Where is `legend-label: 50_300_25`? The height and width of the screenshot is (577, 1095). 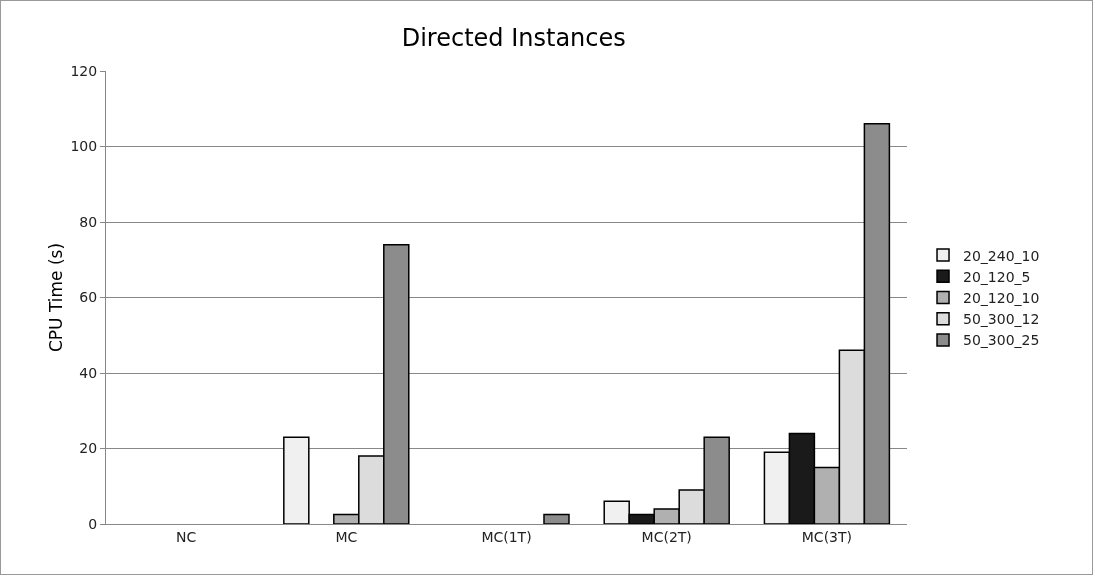 legend-label: 50_300_25 is located at coordinates (1001, 340).